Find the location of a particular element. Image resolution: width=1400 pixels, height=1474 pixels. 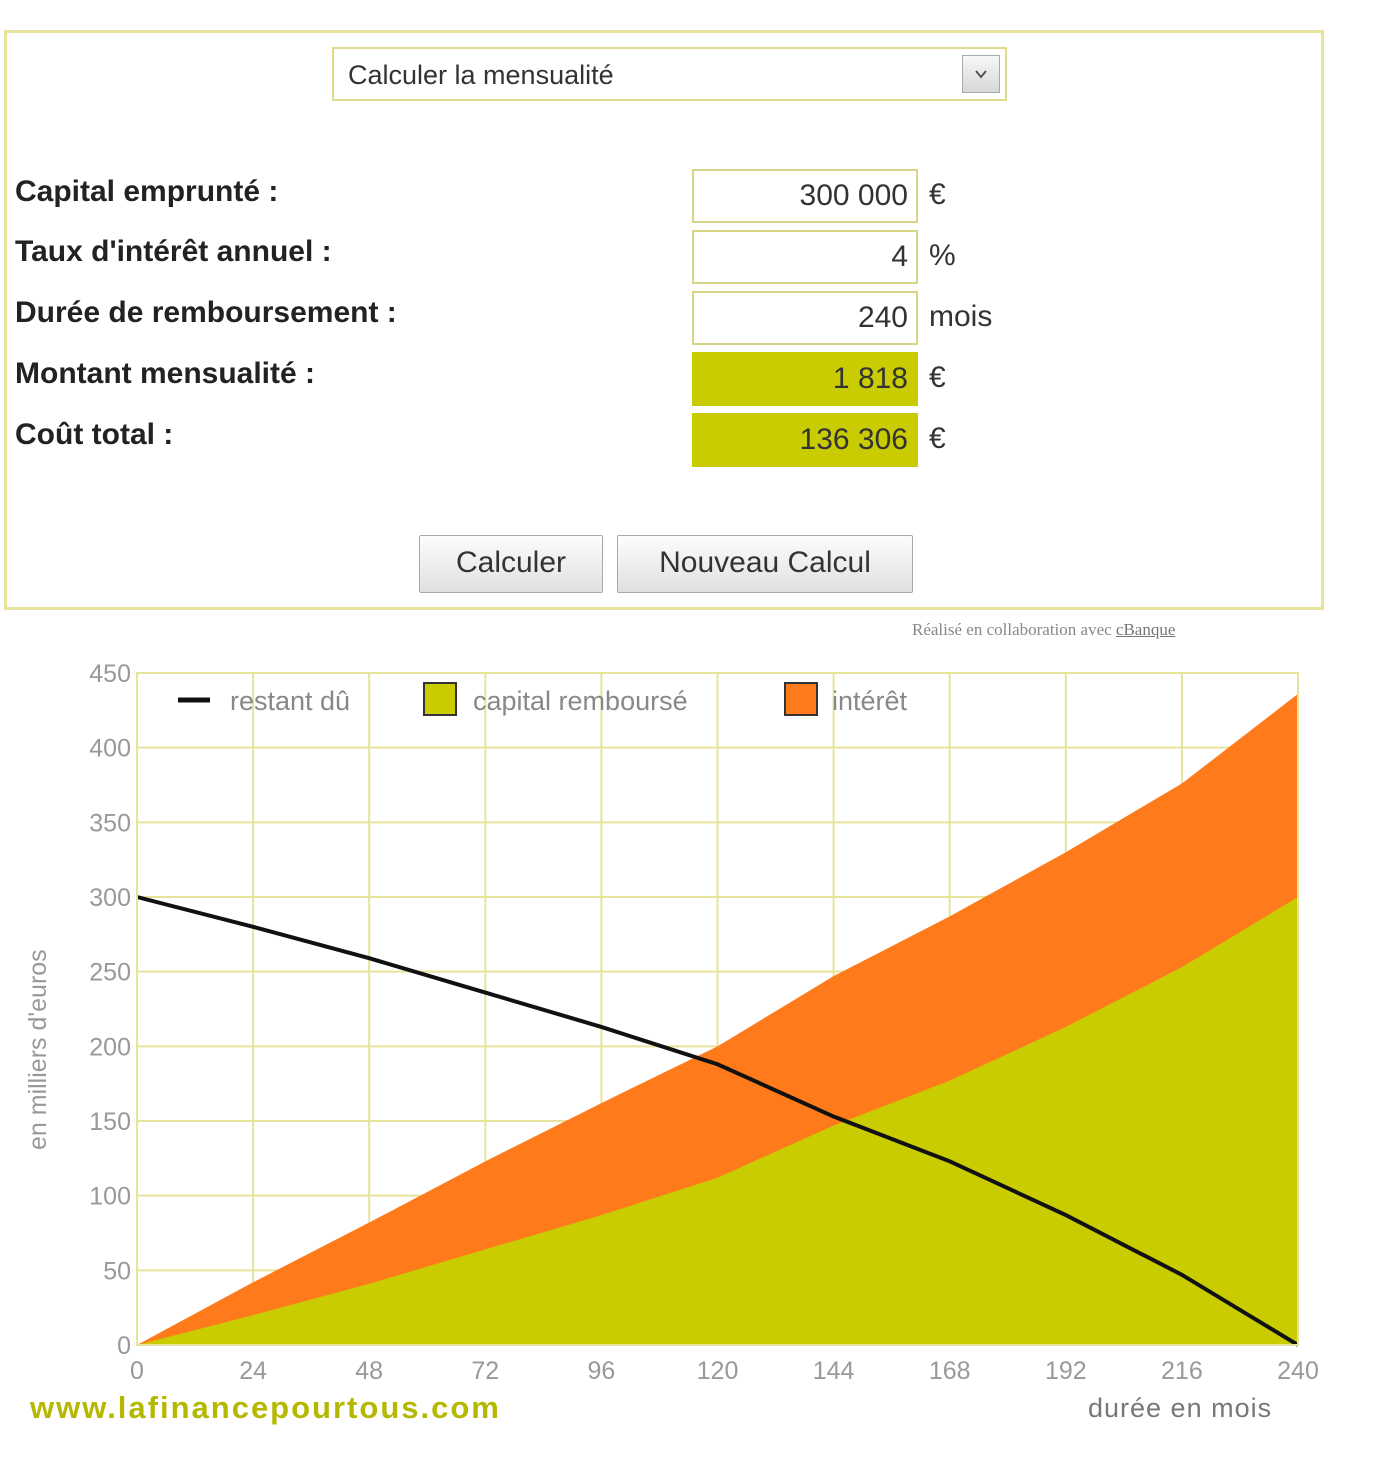

duration-unit: mois is located at coordinates (961, 316).